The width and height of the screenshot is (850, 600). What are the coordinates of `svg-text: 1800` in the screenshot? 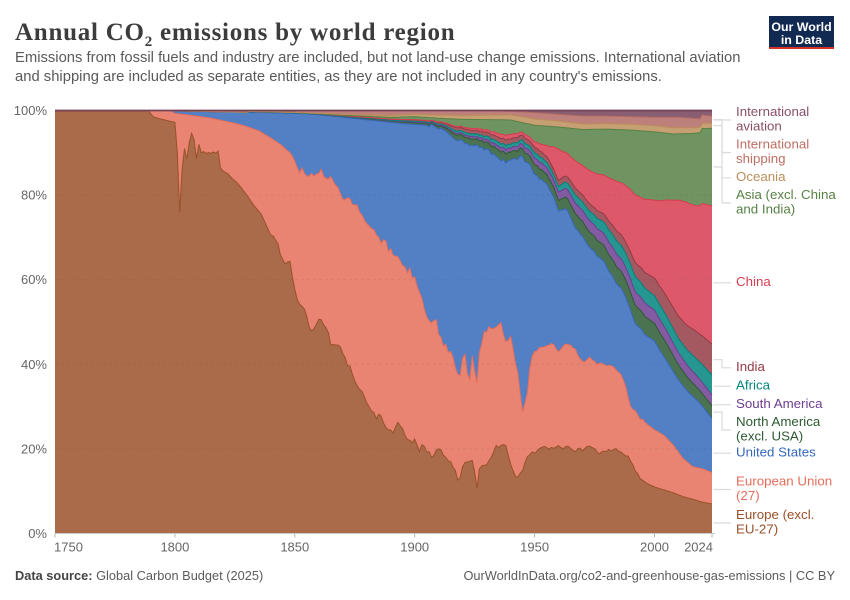 It's located at (174, 547).